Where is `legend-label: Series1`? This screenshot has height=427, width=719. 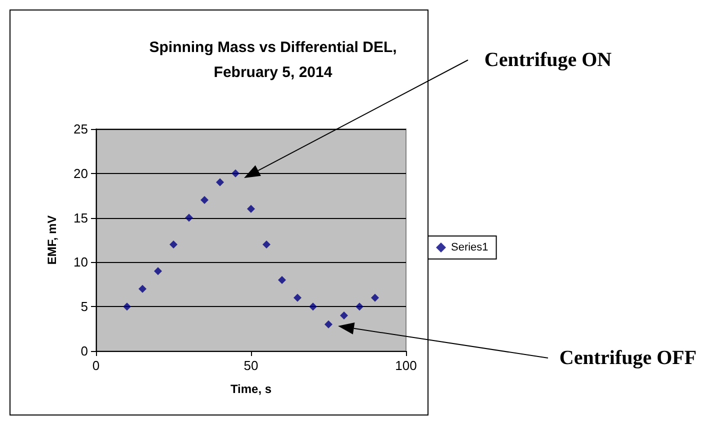
legend-label: Series1 is located at coordinates (469, 248).